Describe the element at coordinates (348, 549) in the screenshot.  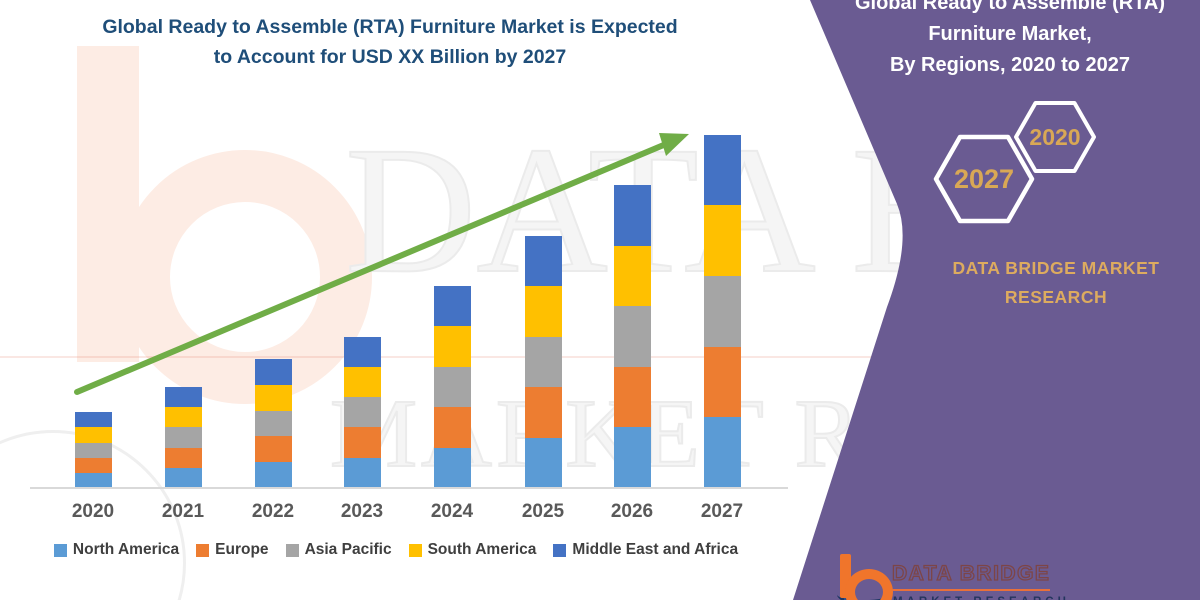
I see `legend-label: Asia Pacific` at that location.